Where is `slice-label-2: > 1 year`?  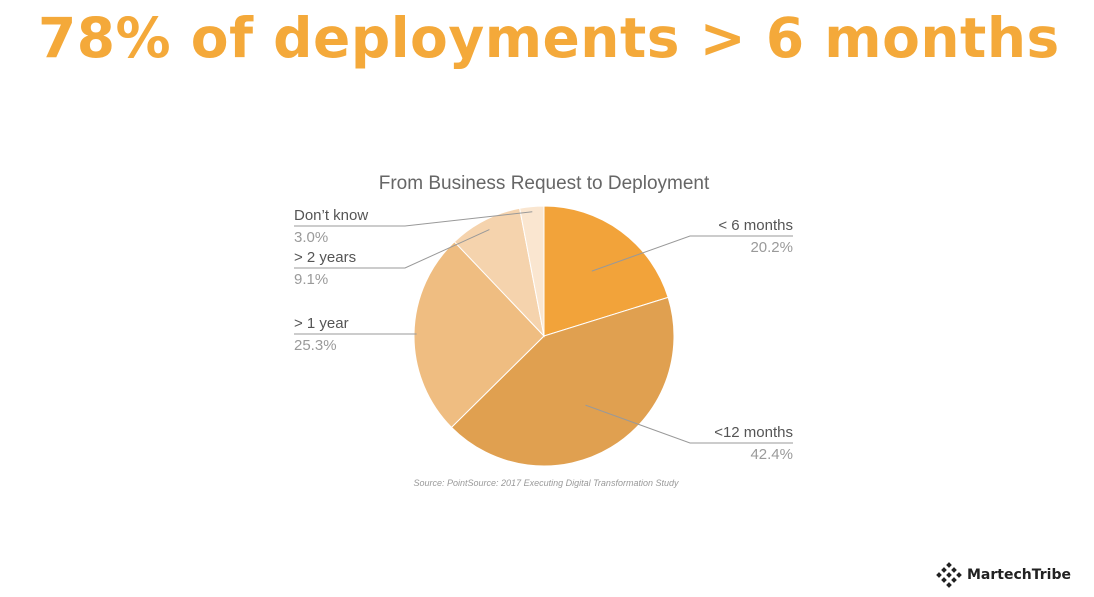 slice-label-2: > 1 year is located at coordinates (321, 323).